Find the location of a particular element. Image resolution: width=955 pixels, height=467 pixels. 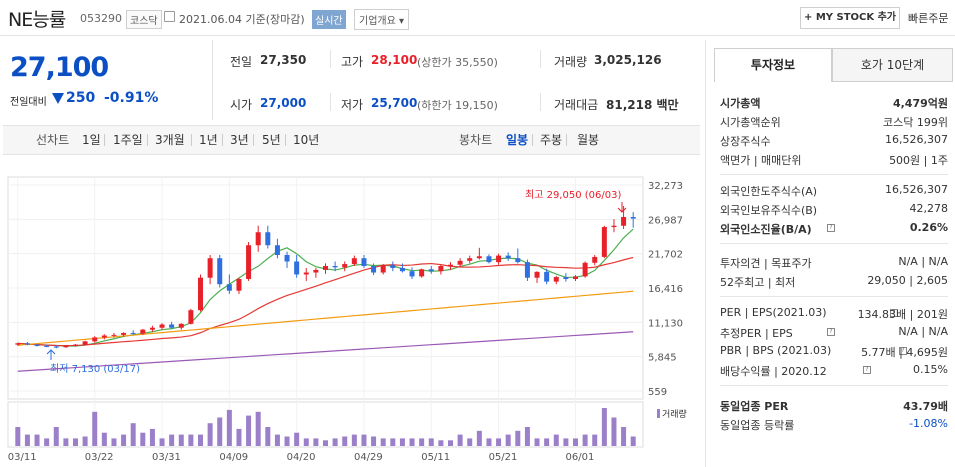

invest-row: 배당수익률 | 2020.12? 0.15% is located at coordinates (834, 372).